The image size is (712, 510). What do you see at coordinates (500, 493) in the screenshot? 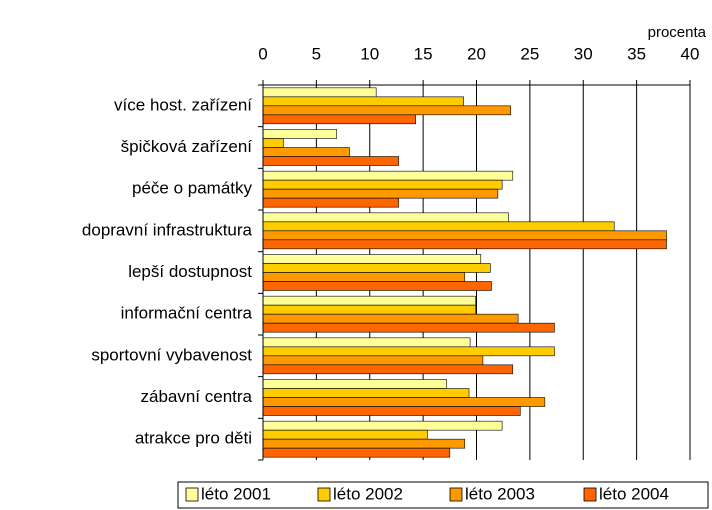
I see `legend-label: léto 2003` at bounding box center [500, 493].